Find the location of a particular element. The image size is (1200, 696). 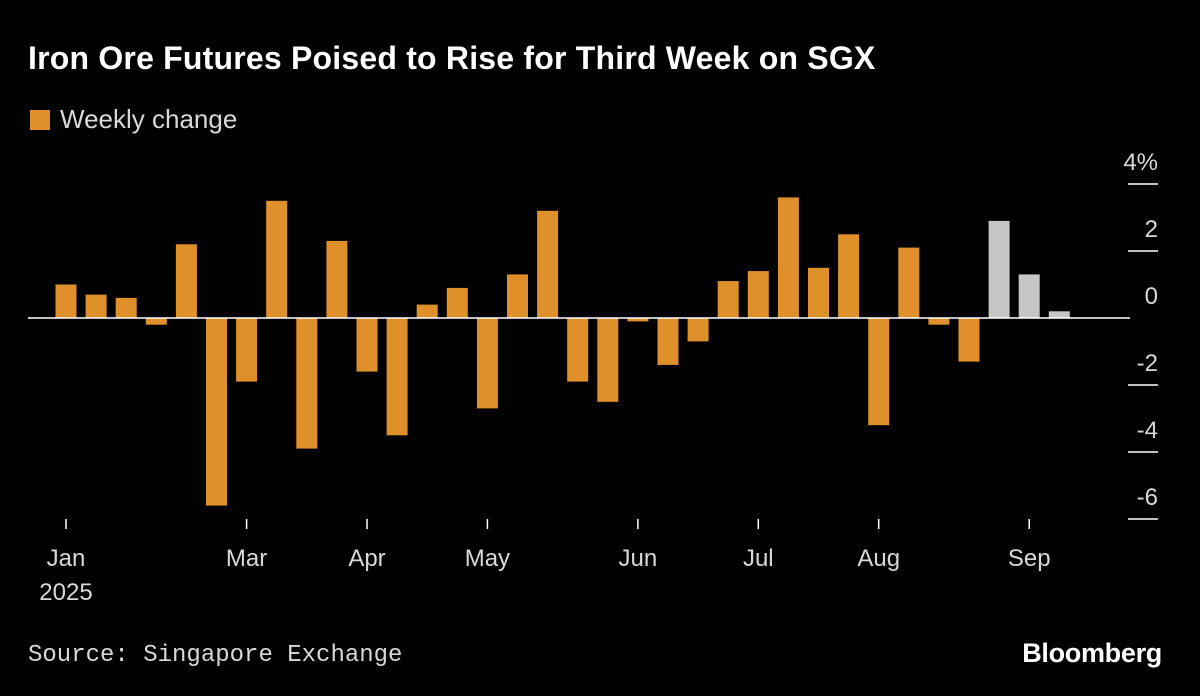

y-axis: 4% 2 0 -2 -4 -6 is located at coordinates (1140, 334).